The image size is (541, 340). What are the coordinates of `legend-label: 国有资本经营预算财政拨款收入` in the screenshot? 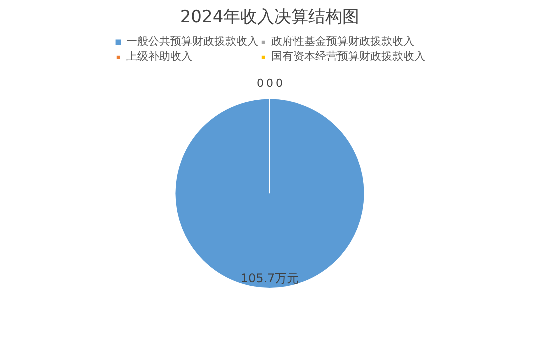 It's located at (349, 56).